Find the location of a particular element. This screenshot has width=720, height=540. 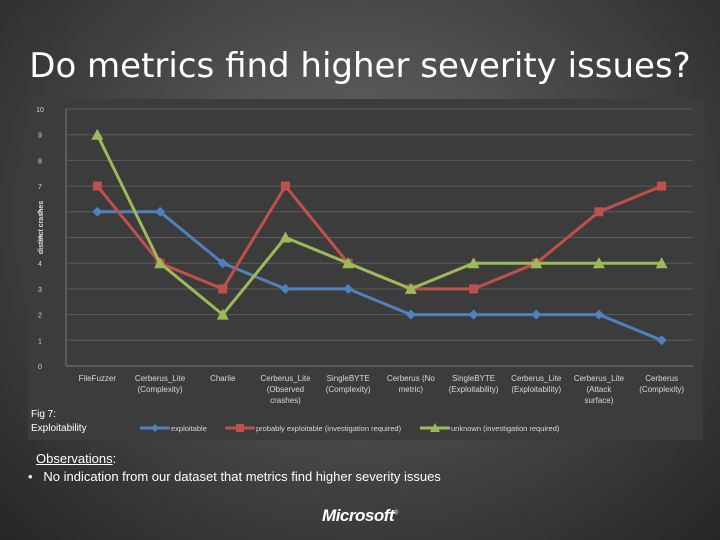

x-tick-label-line: Cerberus (No is located at coordinates (411, 378).